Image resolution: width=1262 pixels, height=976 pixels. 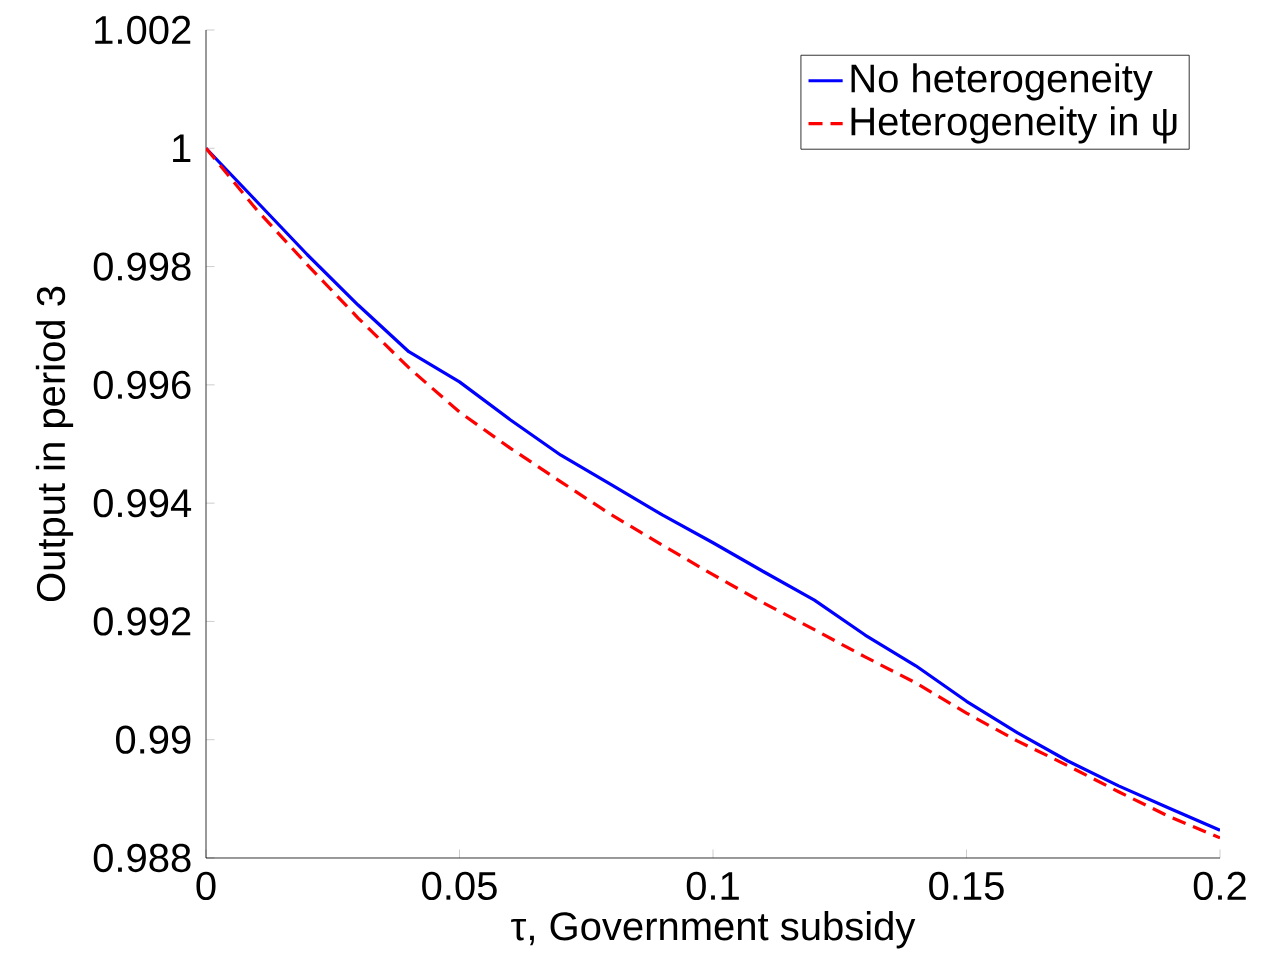 What do you see at coordinates (142, 266) in the screenshot?
I see `y-tick-label: 0.998` at bounding box center [142, 266].